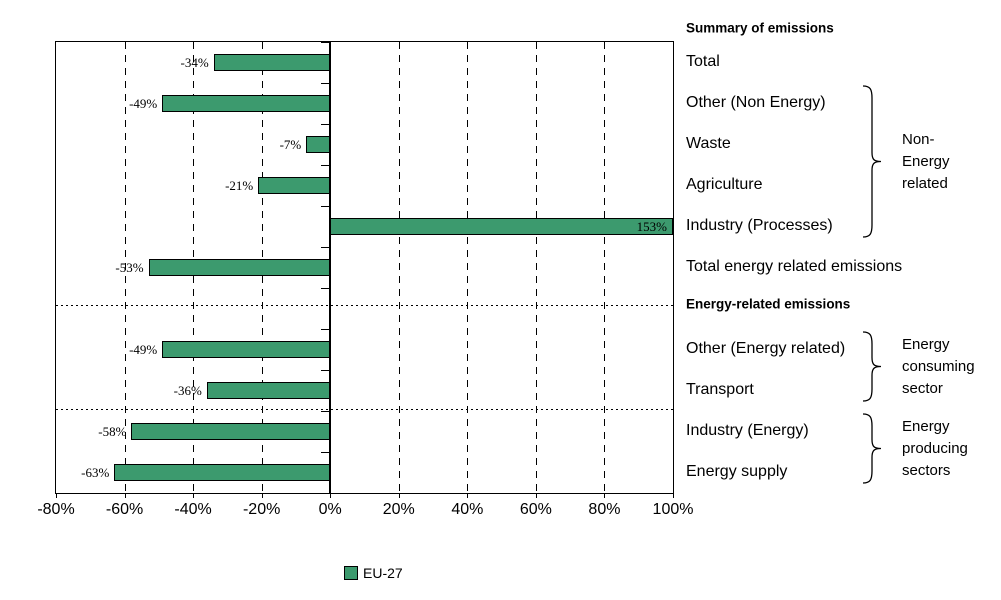 The image size is (1001, 600). I want to click on category-label: Waste, so click(708, 143).